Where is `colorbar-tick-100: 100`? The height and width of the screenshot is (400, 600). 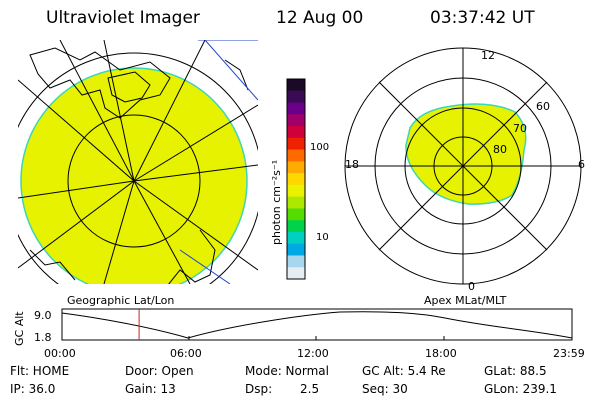 colorbar-tick-100: 100 is located at coordinates (319, 147).